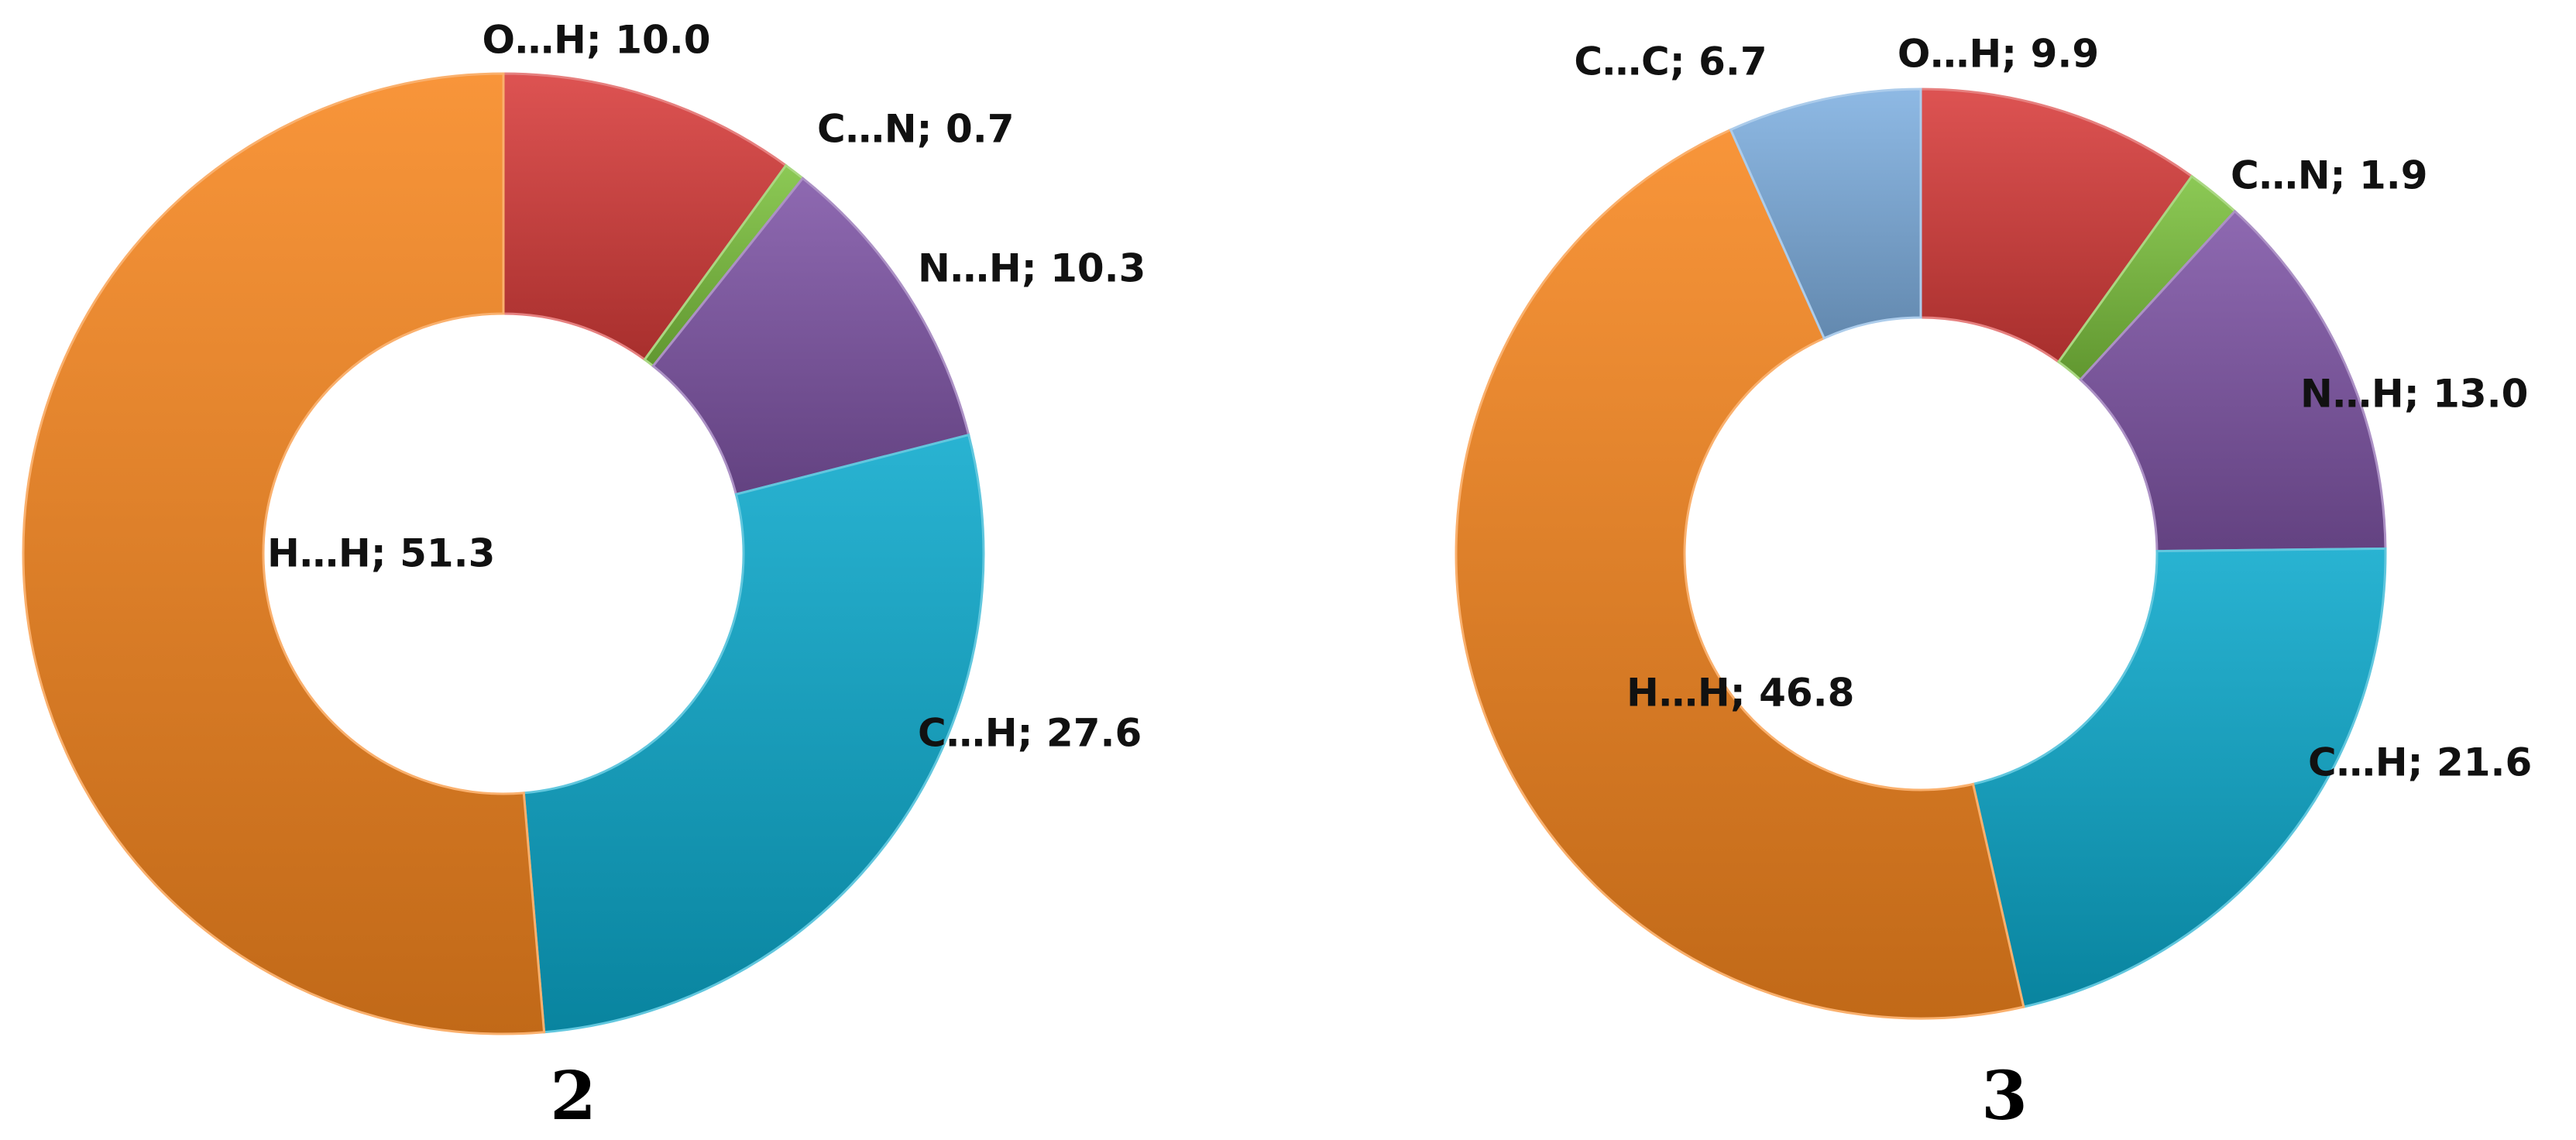 This screenshot has width=2576, height=1140. I want to click on data-label-c-n: C…N; 1.9, so click(2329, 176).